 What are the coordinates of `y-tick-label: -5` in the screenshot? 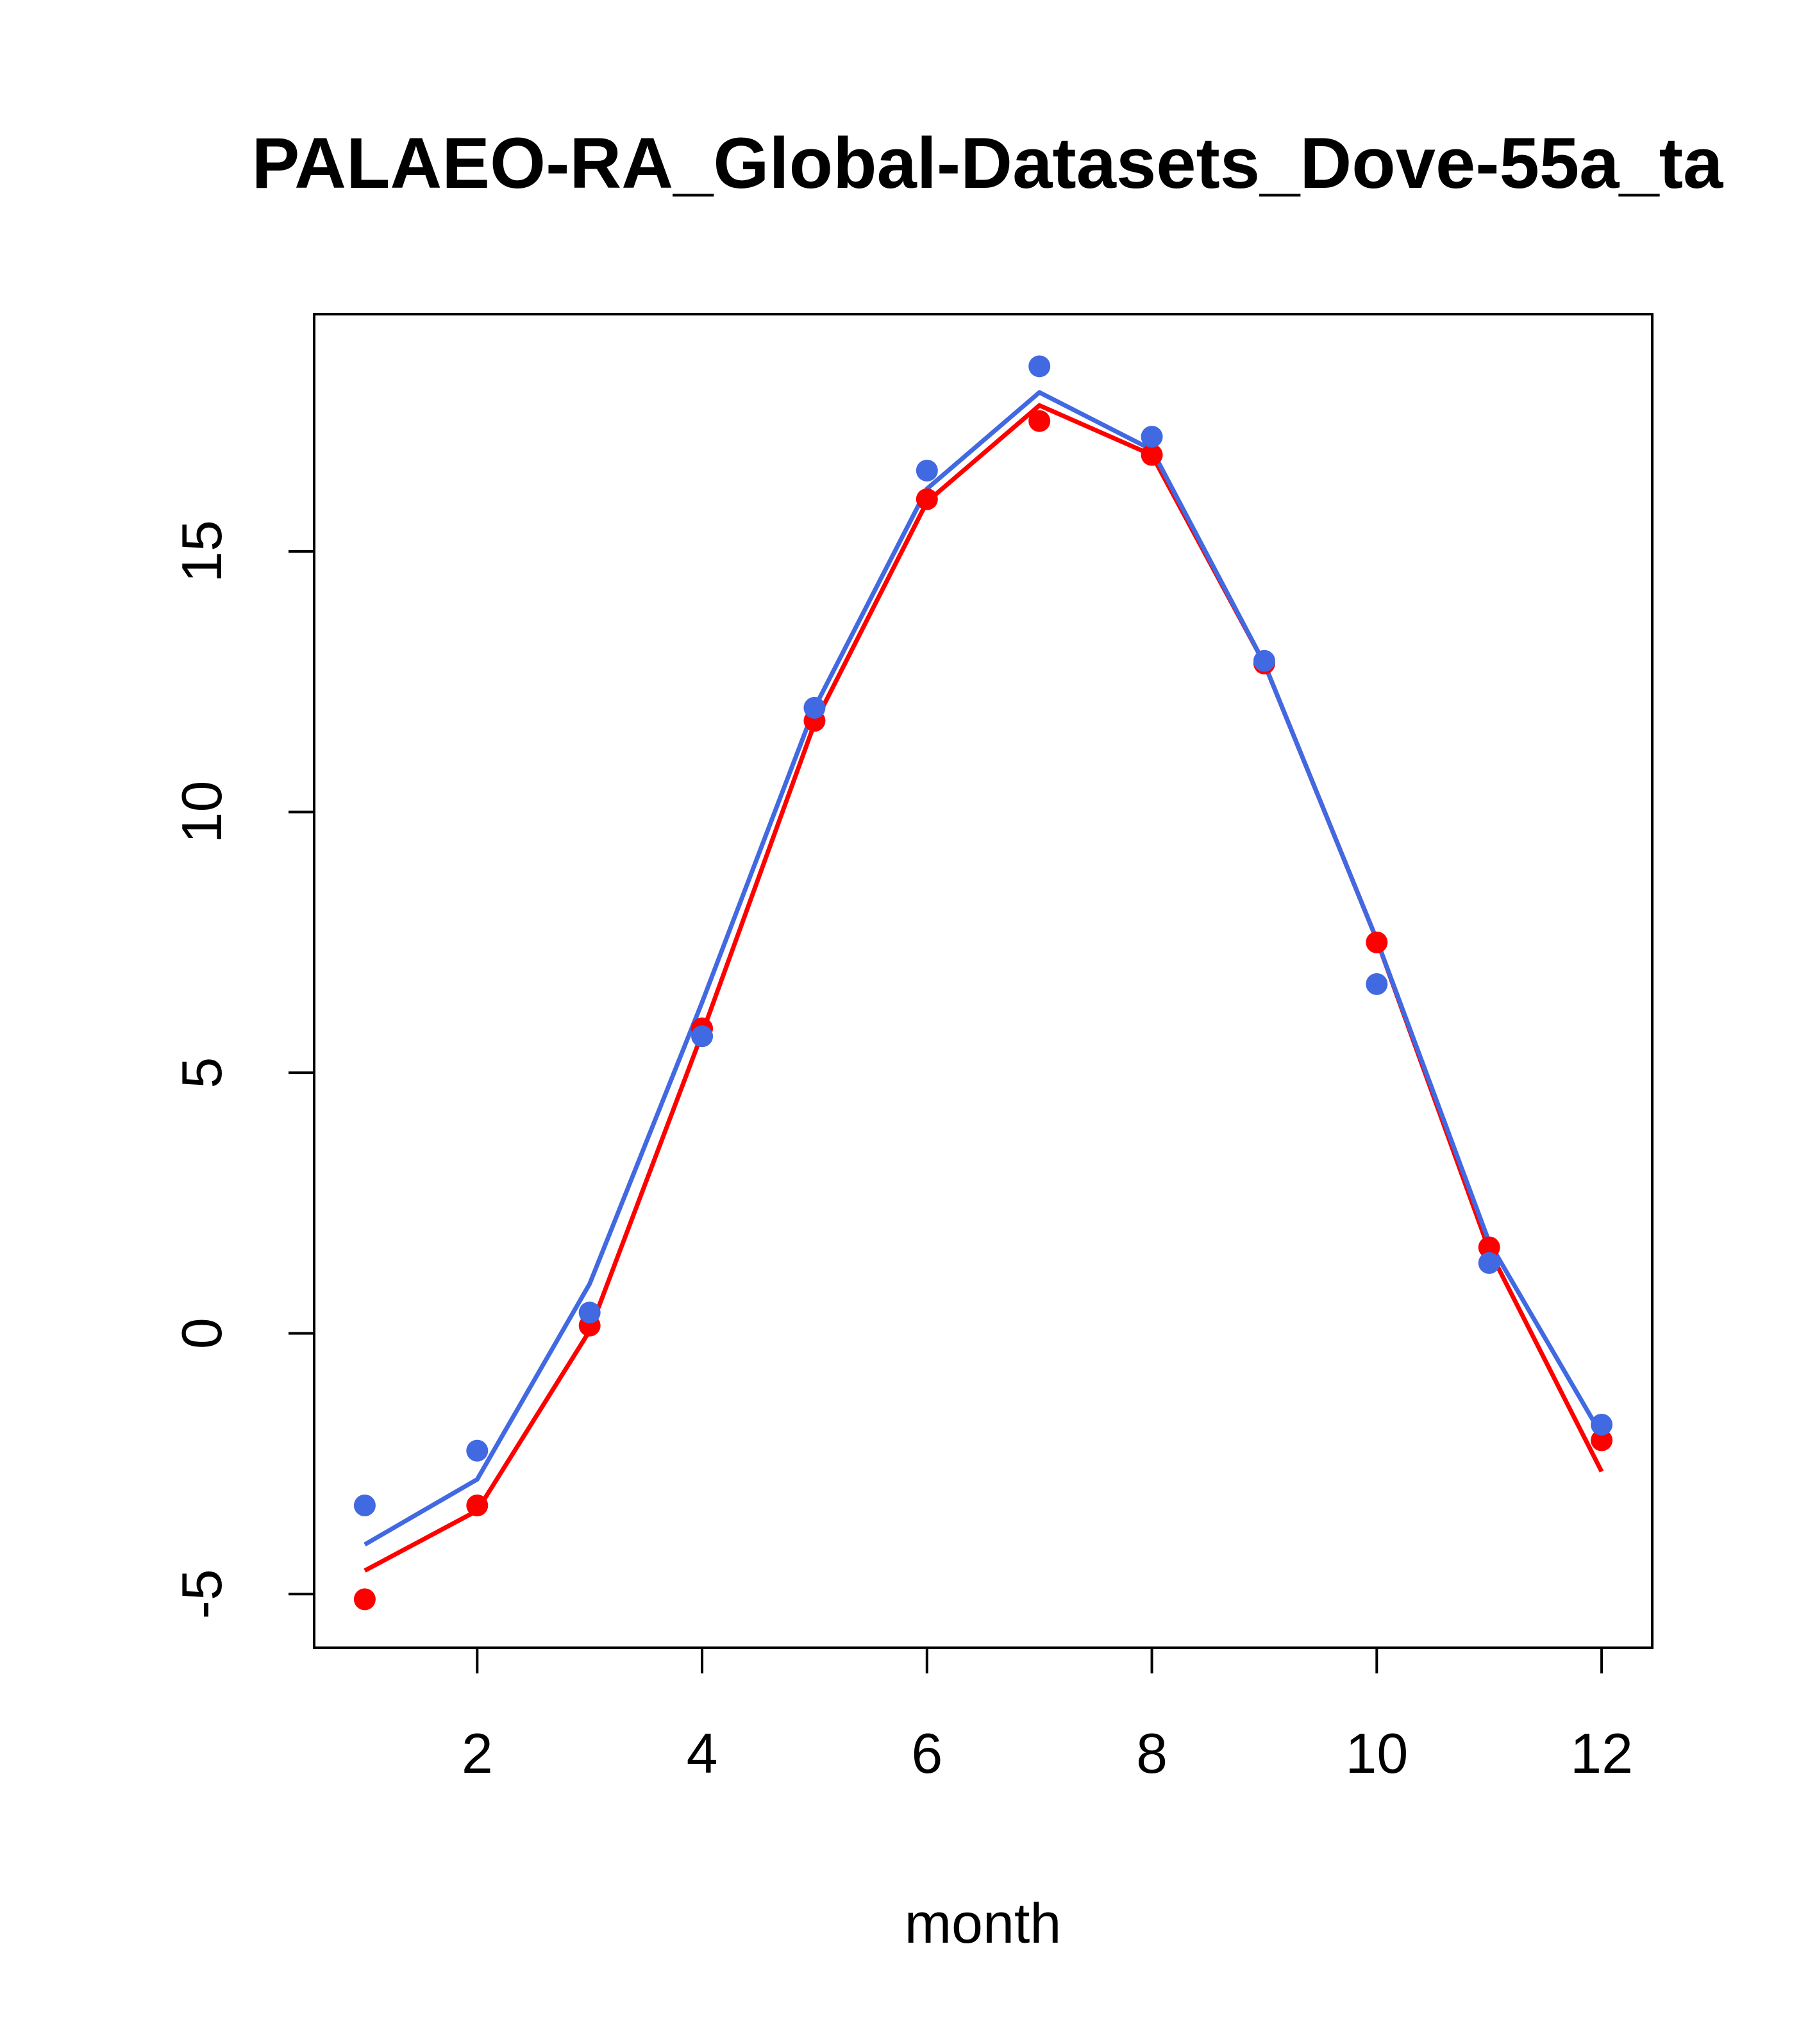 It's located at (201, 1594).